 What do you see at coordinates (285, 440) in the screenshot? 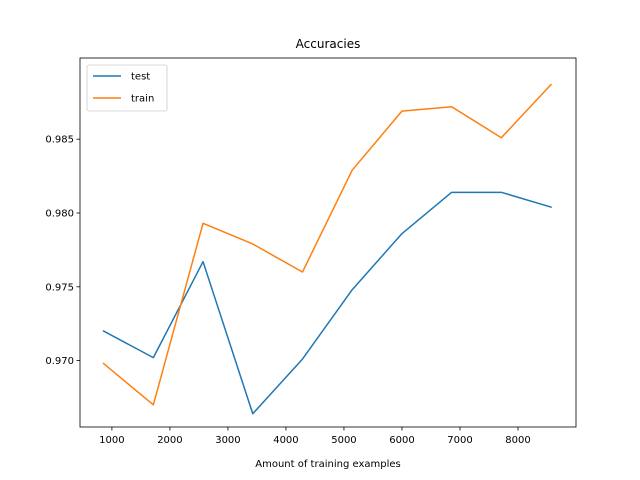
I see `x-tick-label: 4000` at bounding box center [285, 440].